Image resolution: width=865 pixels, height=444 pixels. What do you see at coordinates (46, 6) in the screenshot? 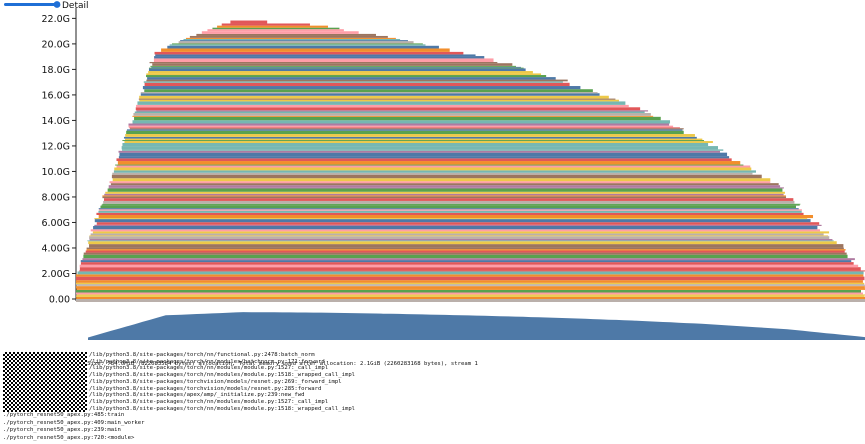
I see `detail-slider: Detail` at bounding box center [46, 6].